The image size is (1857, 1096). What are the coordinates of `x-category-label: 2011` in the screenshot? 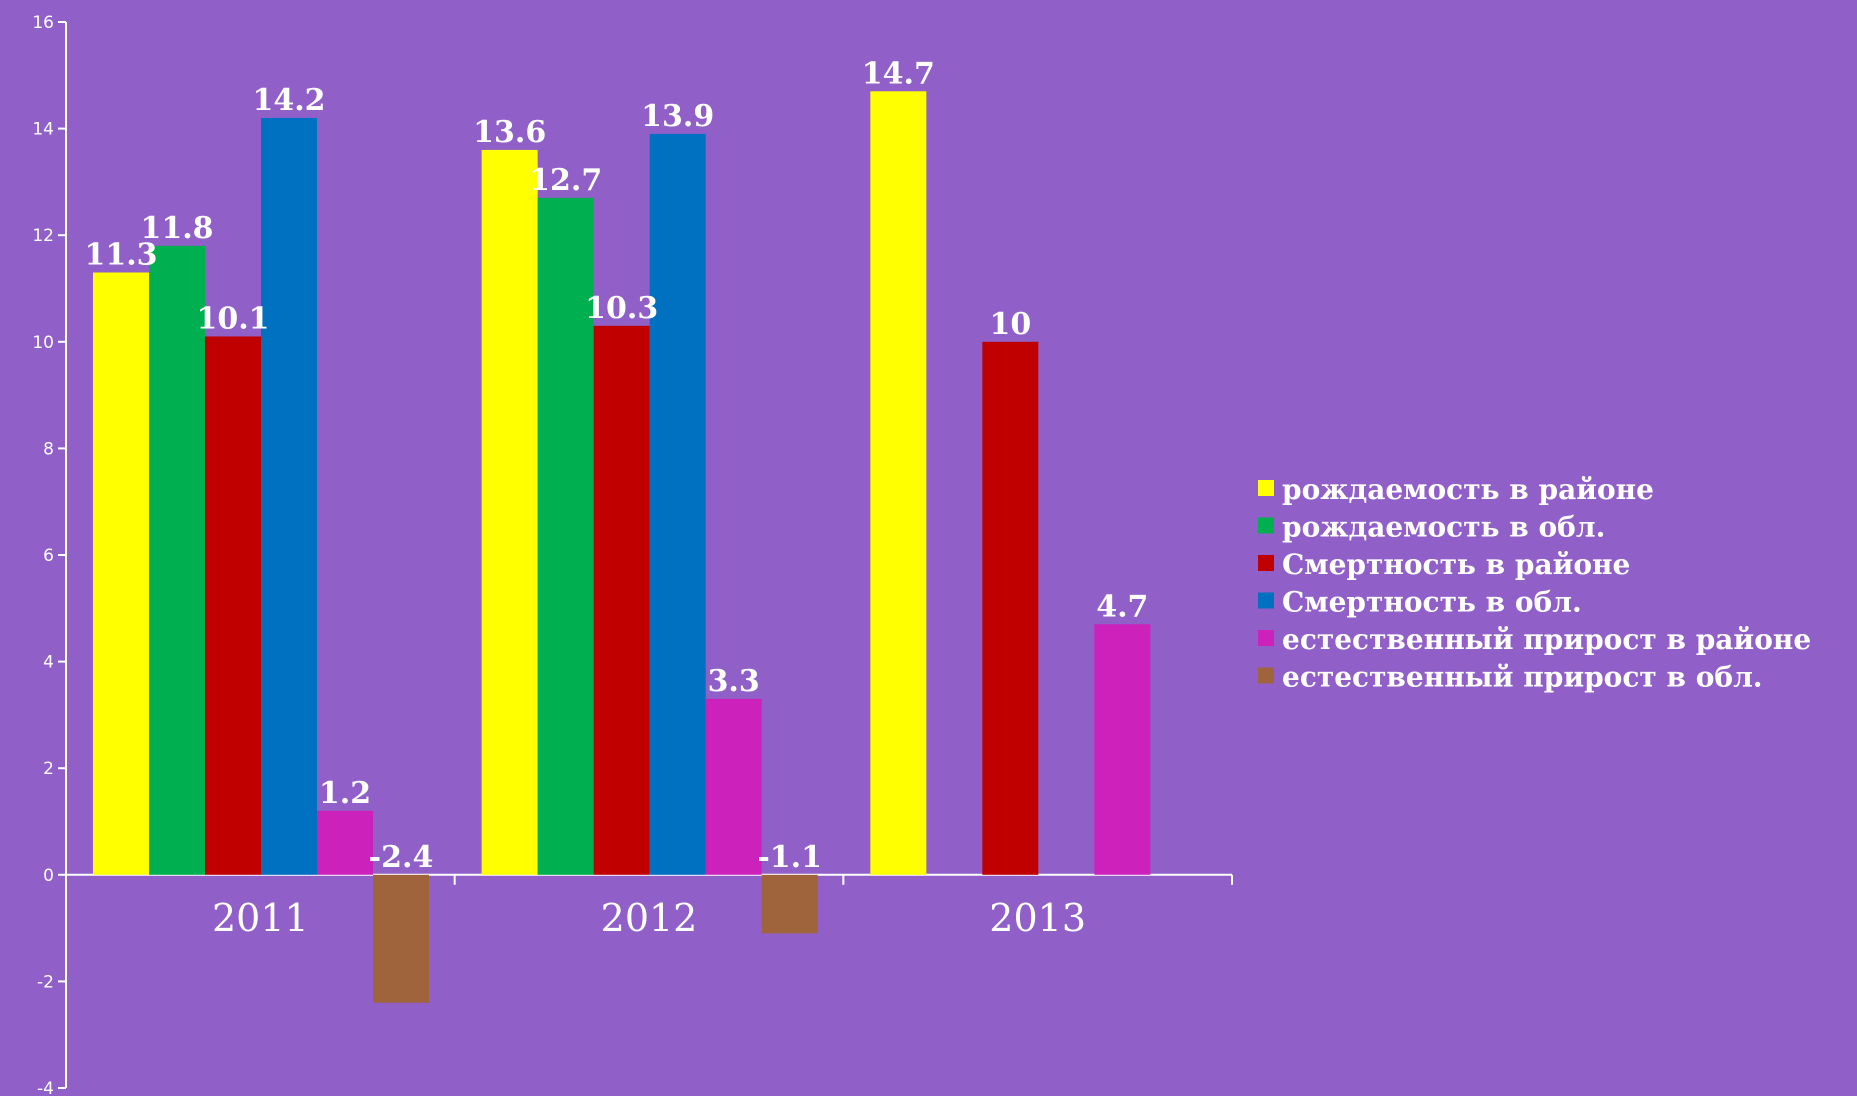 It's located at (260, 918).